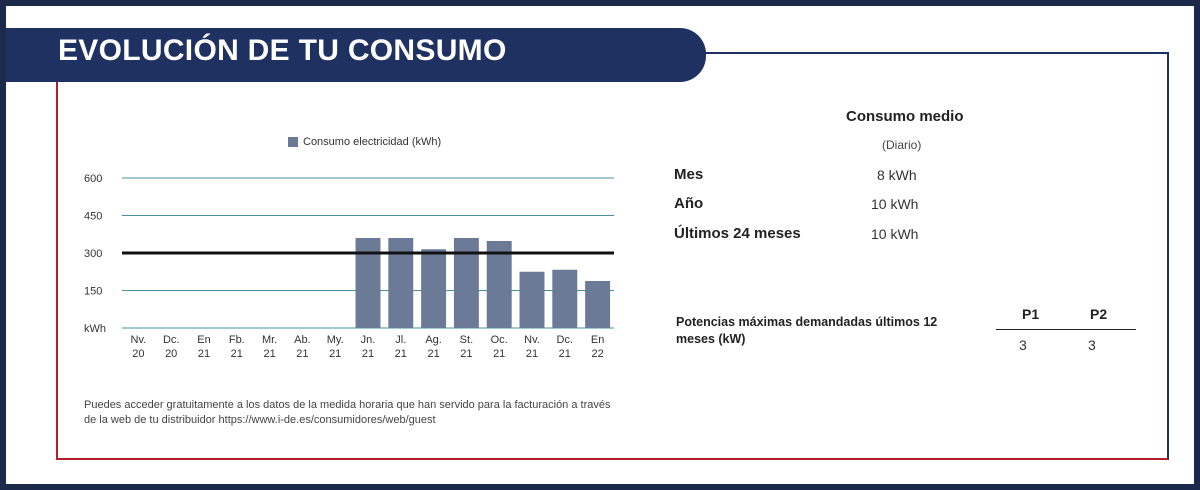  What do you see at coordinates (433, 340) in the screenshot?
I see `x-tick-label: Ag.` at bounding box center [433, 340].